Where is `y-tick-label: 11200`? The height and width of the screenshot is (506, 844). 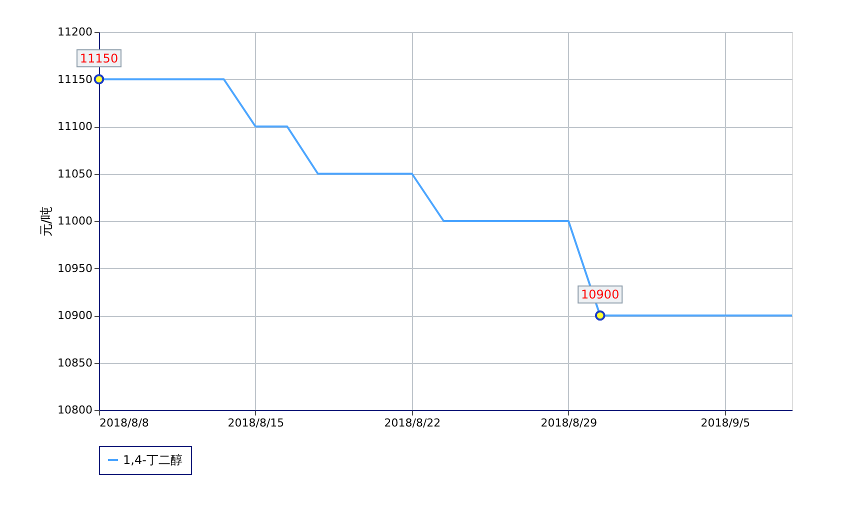
y-tick-label: 11200 is located at coordinates (75, 32).